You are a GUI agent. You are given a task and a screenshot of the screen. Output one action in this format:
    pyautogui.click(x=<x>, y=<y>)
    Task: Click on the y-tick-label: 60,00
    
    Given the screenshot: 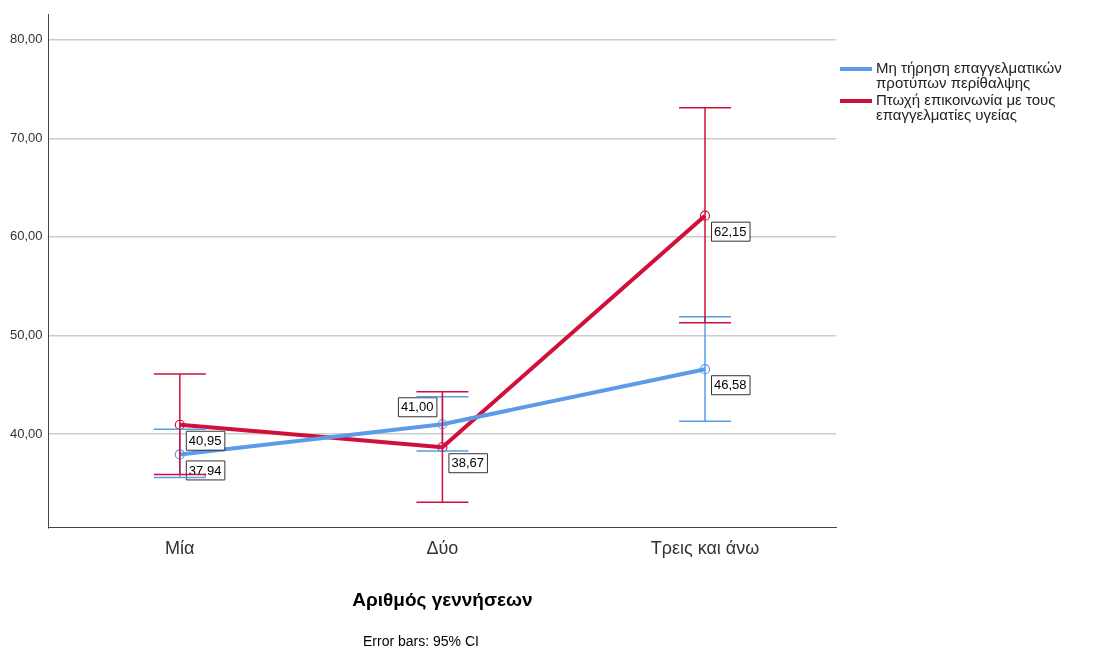 What is the action you would take?
    pyautogui.click(x=26, y=236)
    